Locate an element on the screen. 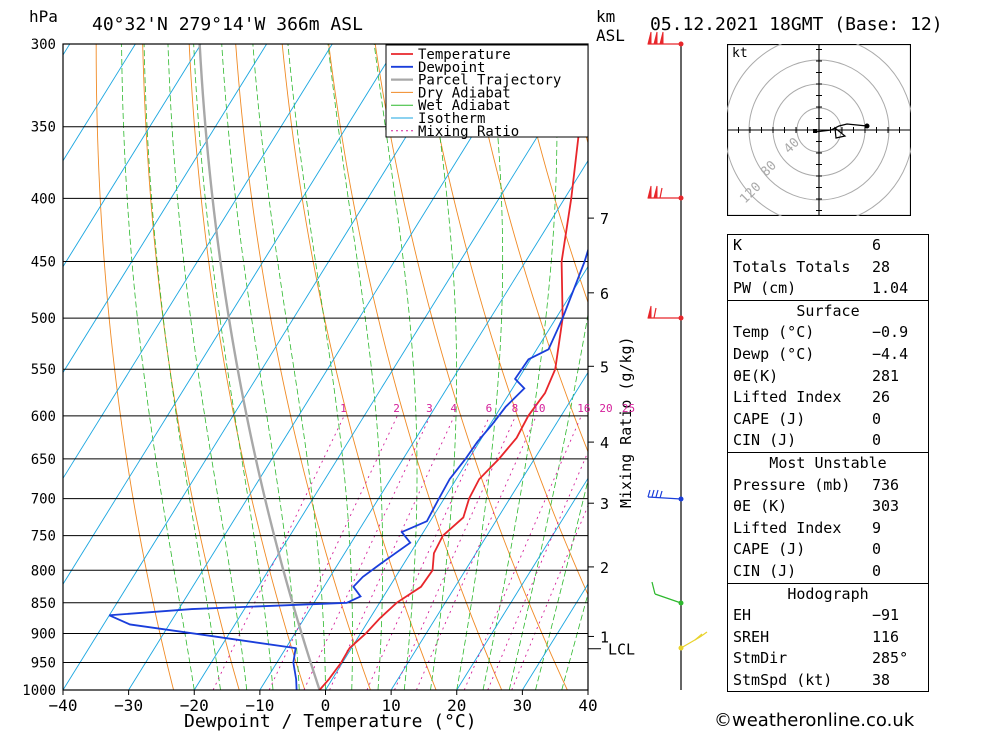 This screenshot has width=1000, height=733. height-label-LCL: LCL is located at coordinates (621, 650).